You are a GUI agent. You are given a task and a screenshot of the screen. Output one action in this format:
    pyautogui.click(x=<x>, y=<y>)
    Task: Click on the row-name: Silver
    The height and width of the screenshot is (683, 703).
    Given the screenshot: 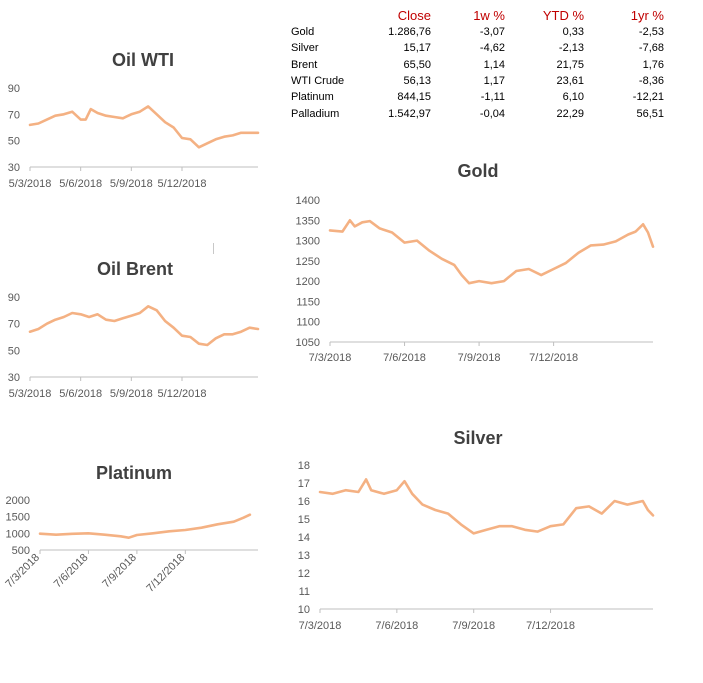 What is the action you would take?
    pyautogui.click(x=305, y=48)
    